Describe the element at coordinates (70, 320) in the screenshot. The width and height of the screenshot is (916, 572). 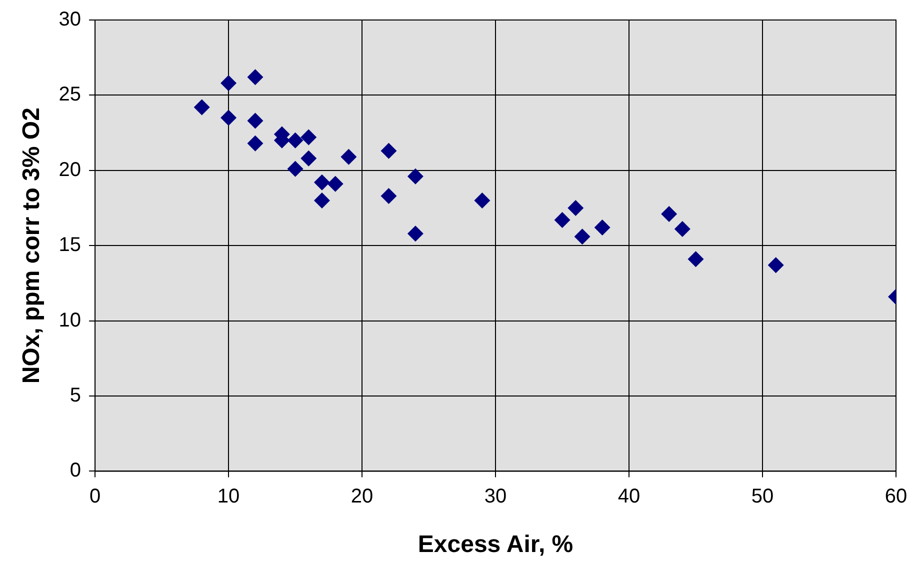
I see `y-tick-label: 10` at that location.